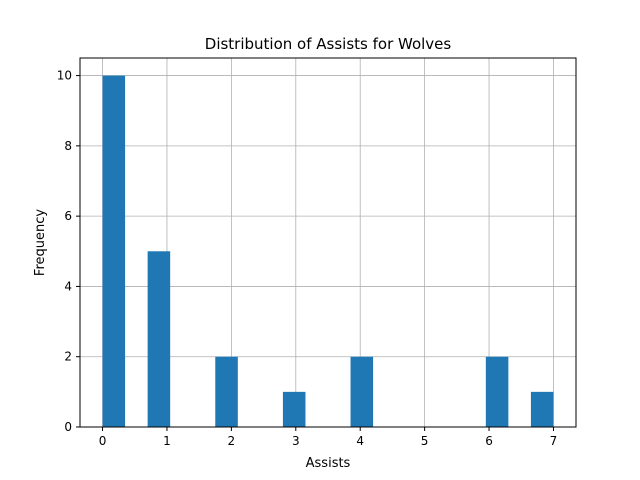 The height and width of the screenshot is (480, 640). What do you see at coordinates (554, 441) in the screenshot?
I see `x-tick-label: 7` at bounding box center [554, 441].